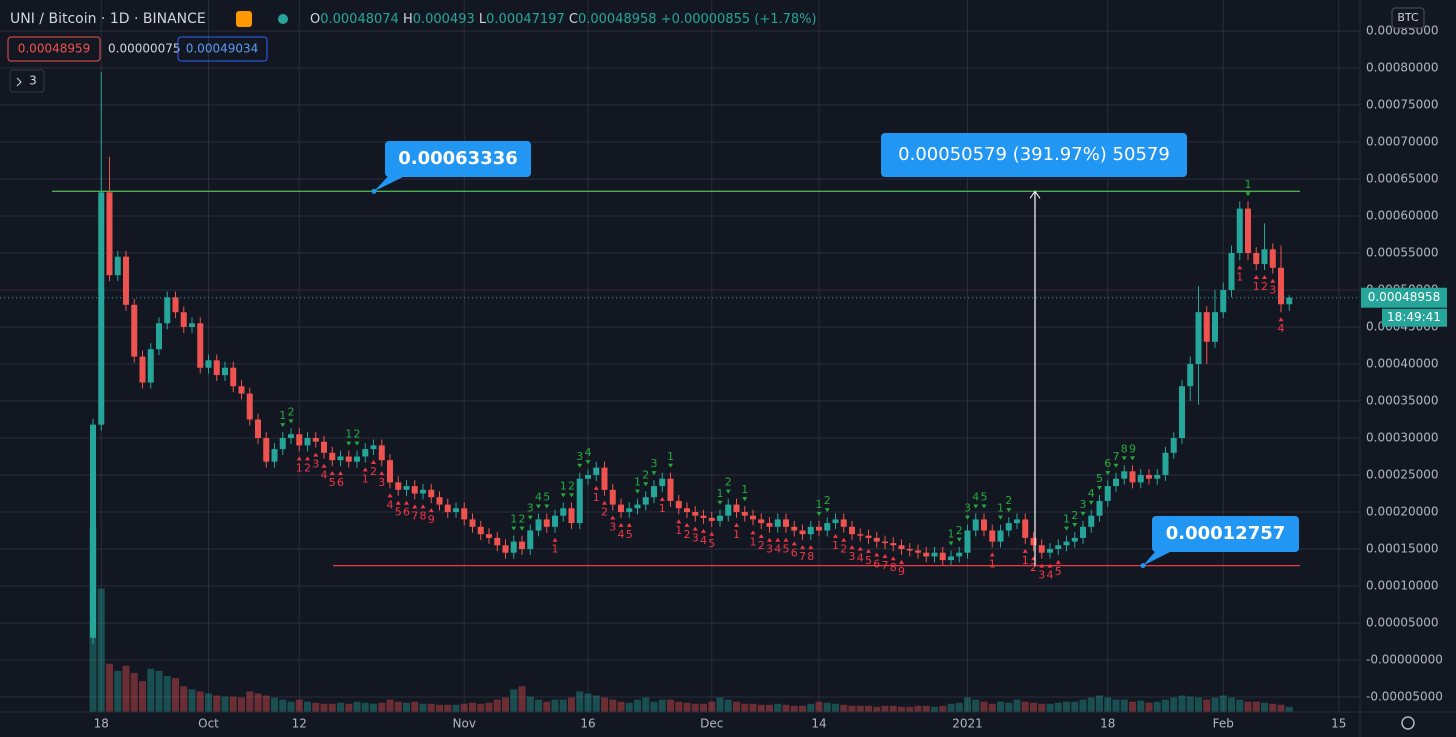  What do you see at coordinates (244, 19) in the screenshot?
I see `replay-icon` at bounding box center [244, 19].